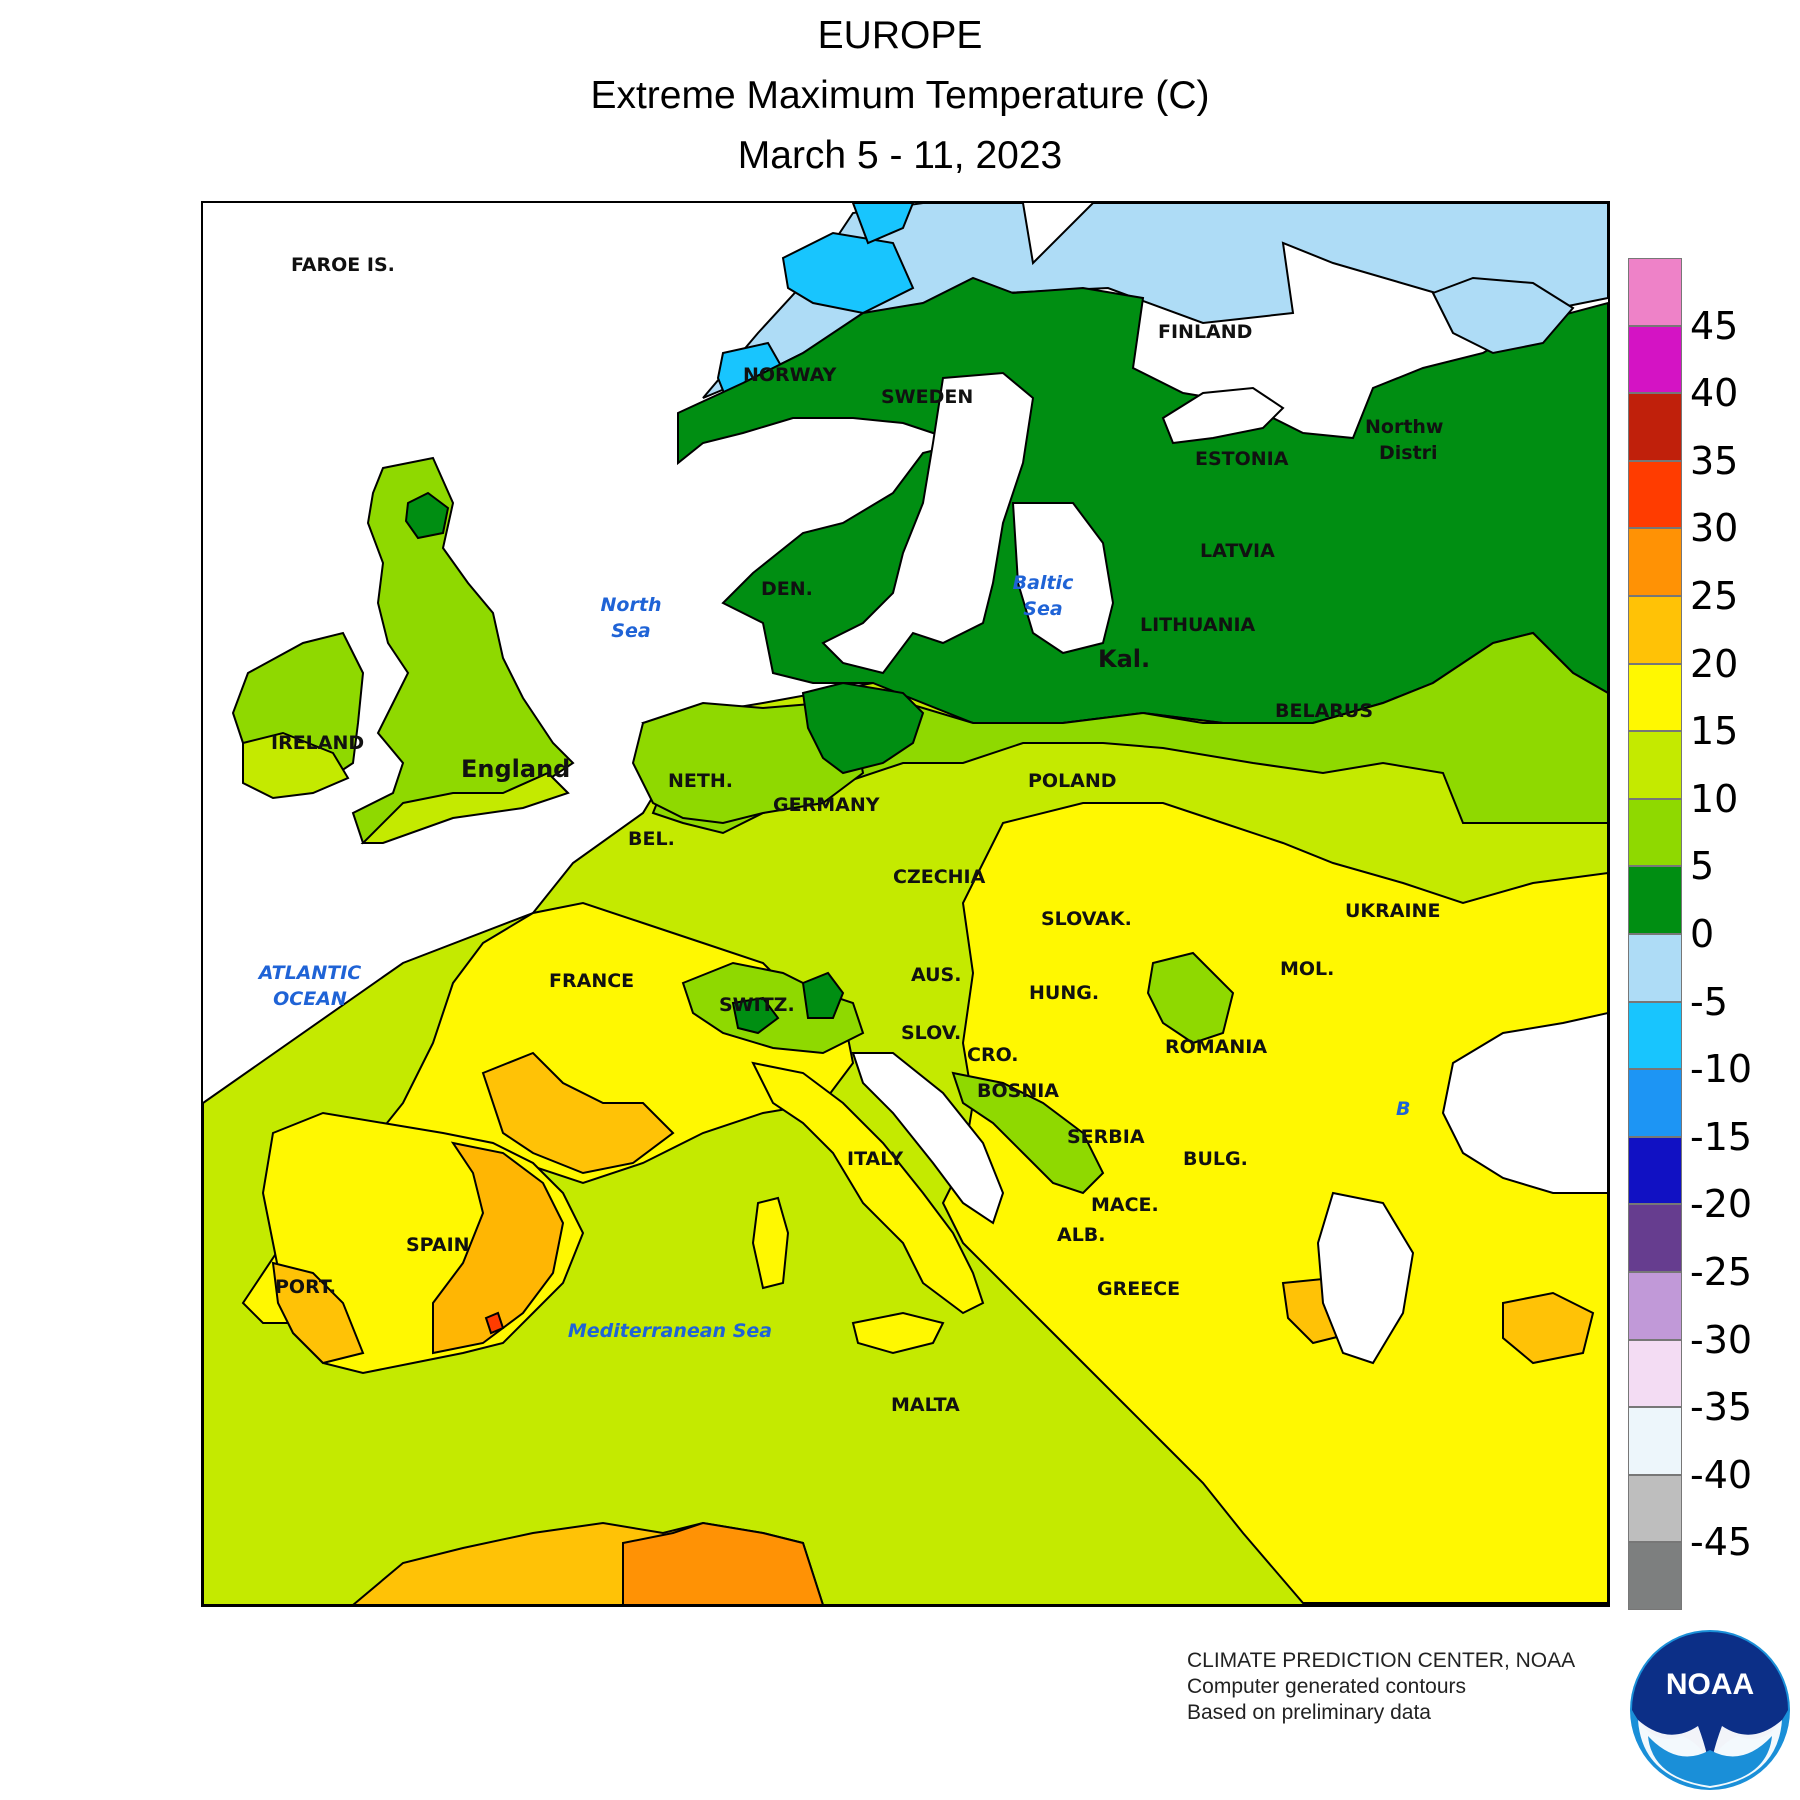 This screenshot has width=1800, height=1800. What do you see at coordinates (1086, 919) in the screenshot?
I see `label-slovakia: SLOVAK.` at bounding box center [1086, 919].